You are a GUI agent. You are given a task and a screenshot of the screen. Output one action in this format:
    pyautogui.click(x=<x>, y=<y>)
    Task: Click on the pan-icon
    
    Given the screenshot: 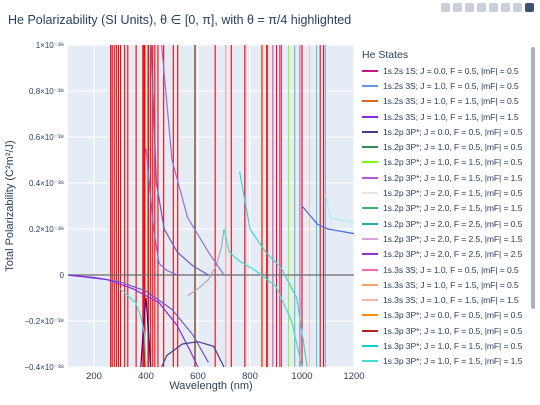 What is the action you would take?
    pyautogui.click(x=469, y=7)
    